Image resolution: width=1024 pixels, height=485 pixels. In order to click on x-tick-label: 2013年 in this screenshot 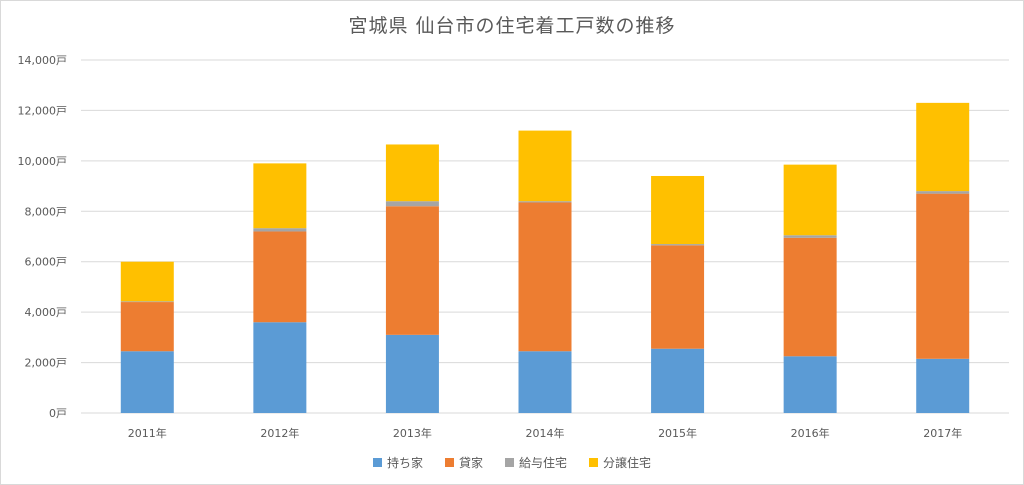, I will do `click(412, 433)`.